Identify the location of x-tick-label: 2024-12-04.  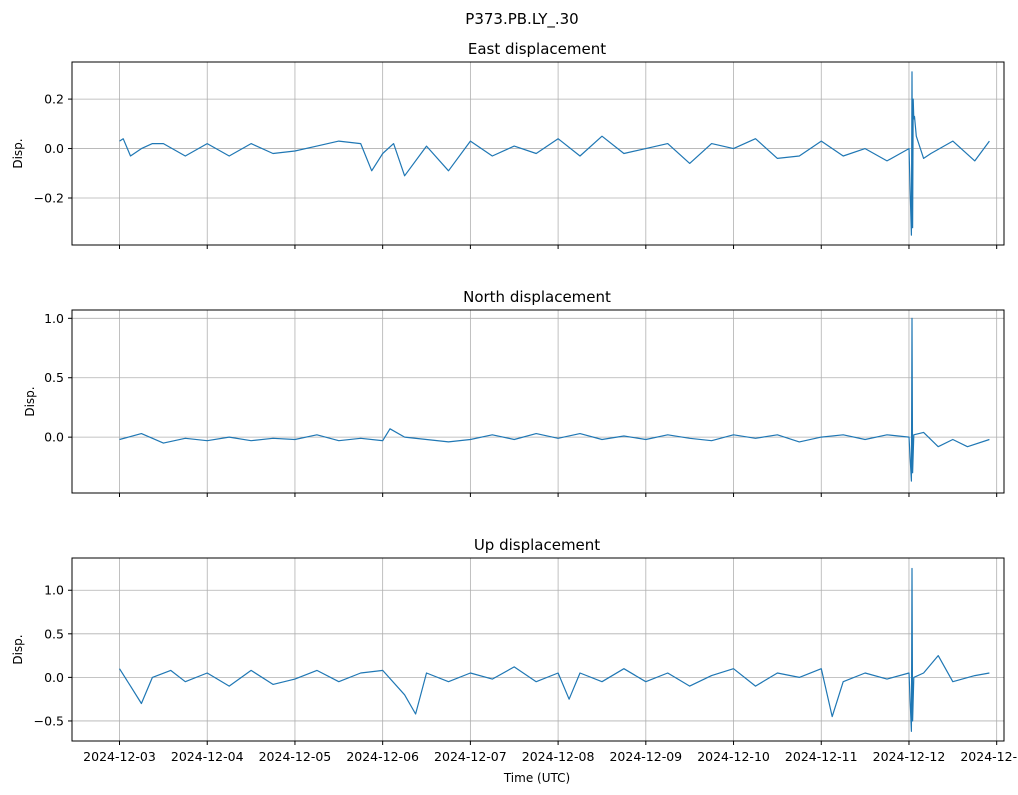
(207, 756).